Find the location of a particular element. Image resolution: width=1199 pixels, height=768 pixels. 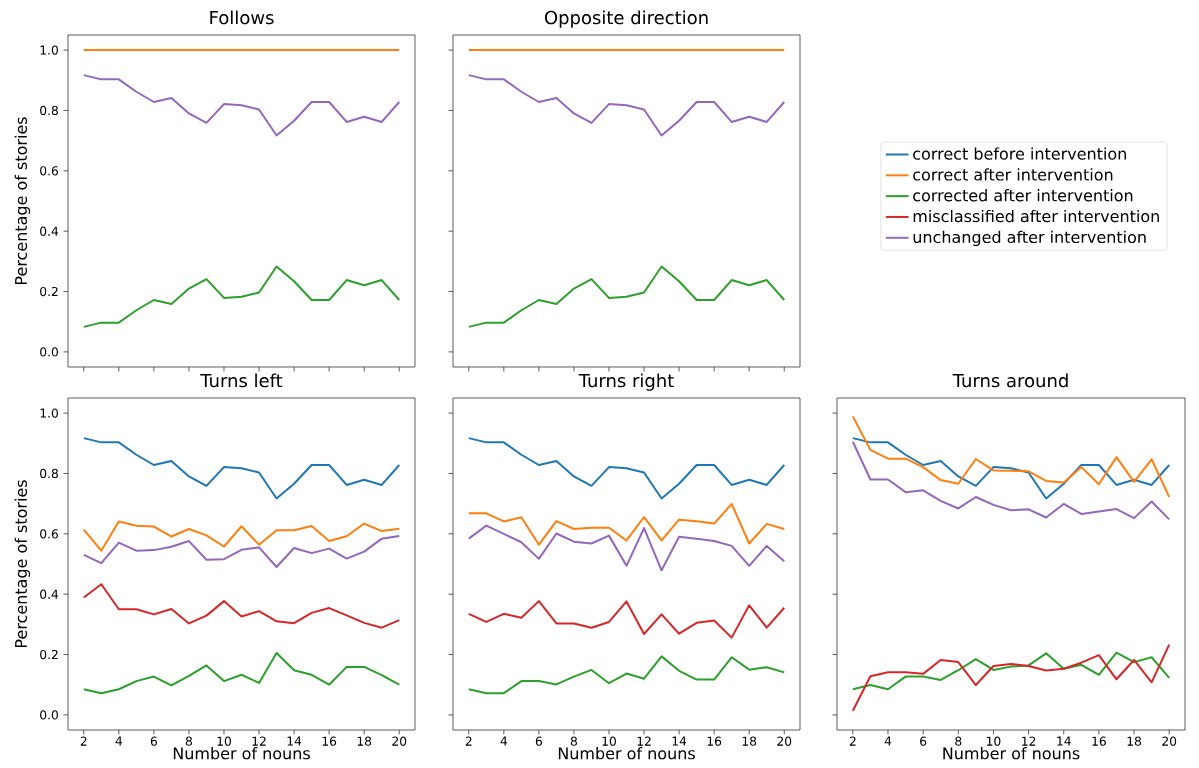

chart-title: Turns right is located at coordinates (626, 382).